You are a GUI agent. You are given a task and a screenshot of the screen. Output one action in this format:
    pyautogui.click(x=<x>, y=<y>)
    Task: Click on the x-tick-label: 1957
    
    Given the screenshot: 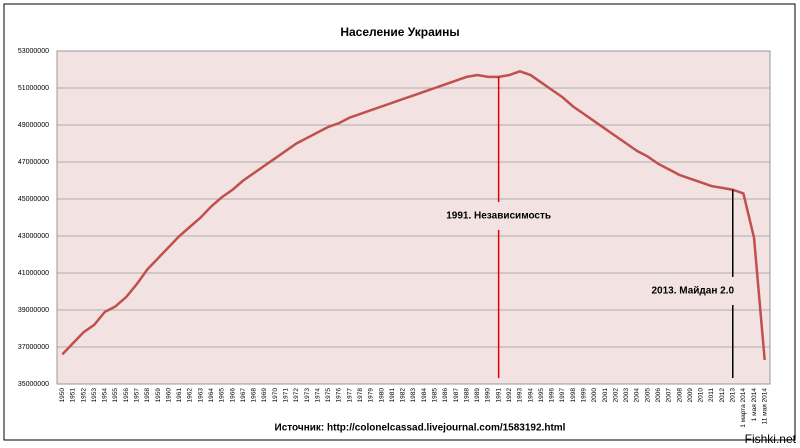 What is the action you would take?
    pyautogui.click(x=137, y=395)
    